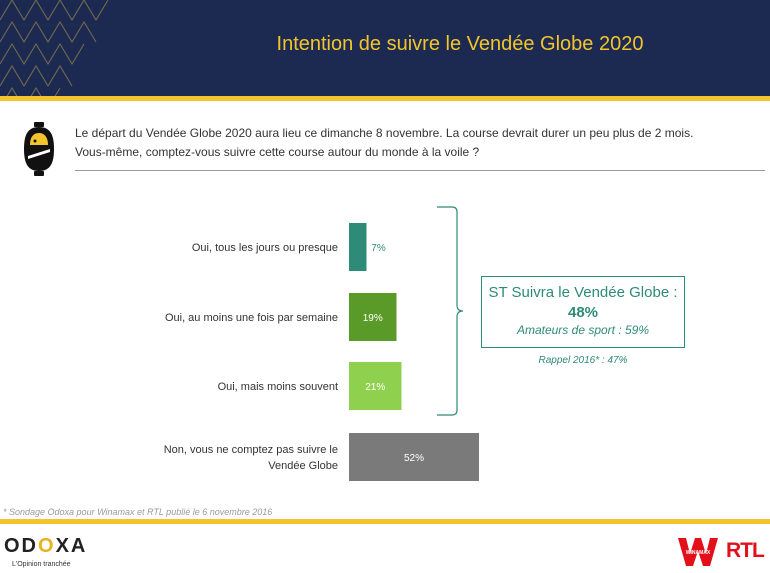 The image size is (770, 573). I want to click on vendee-globe-icon, so click(39, 149).